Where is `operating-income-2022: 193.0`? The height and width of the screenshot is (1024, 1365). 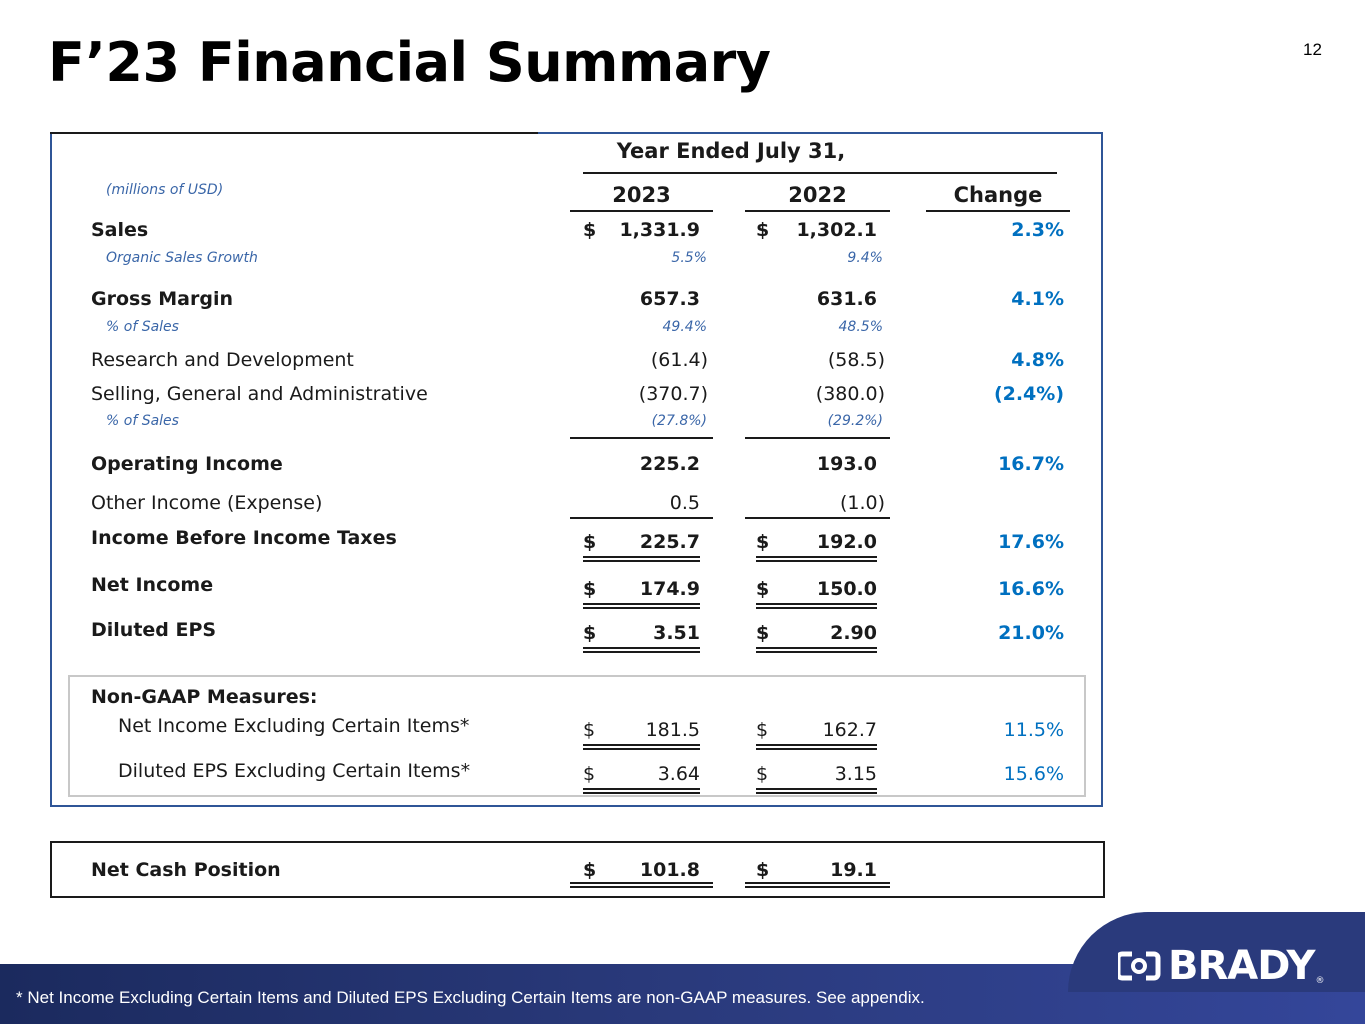
operating-income-2022: 193.0 is located at coordinates (846, 464).